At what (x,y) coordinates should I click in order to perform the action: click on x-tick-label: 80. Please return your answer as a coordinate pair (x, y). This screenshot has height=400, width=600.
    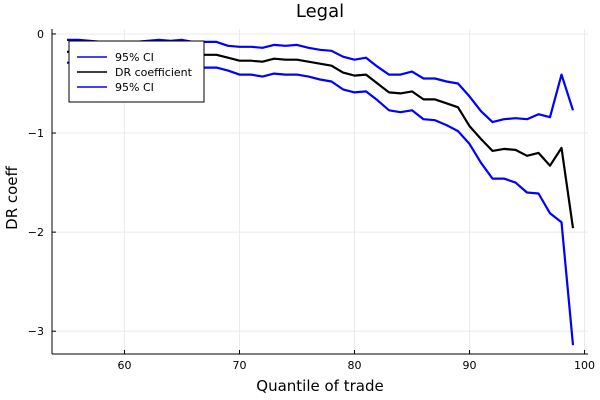
    Looking at the image, I should click on (355, 365).